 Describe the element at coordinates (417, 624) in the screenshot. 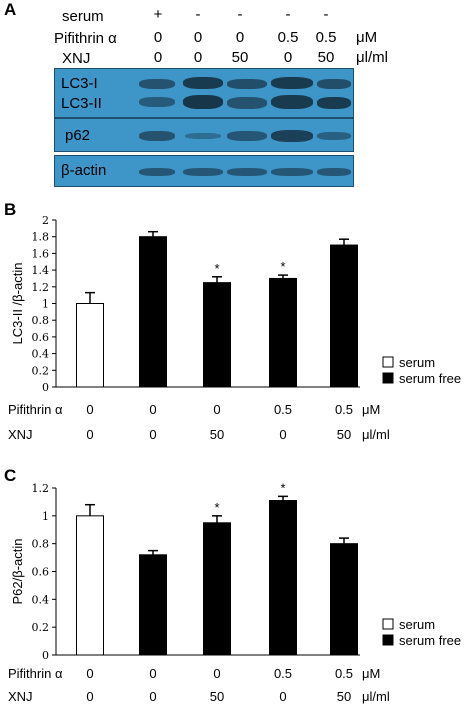

I see `legend-label-serum: serum` at that location.